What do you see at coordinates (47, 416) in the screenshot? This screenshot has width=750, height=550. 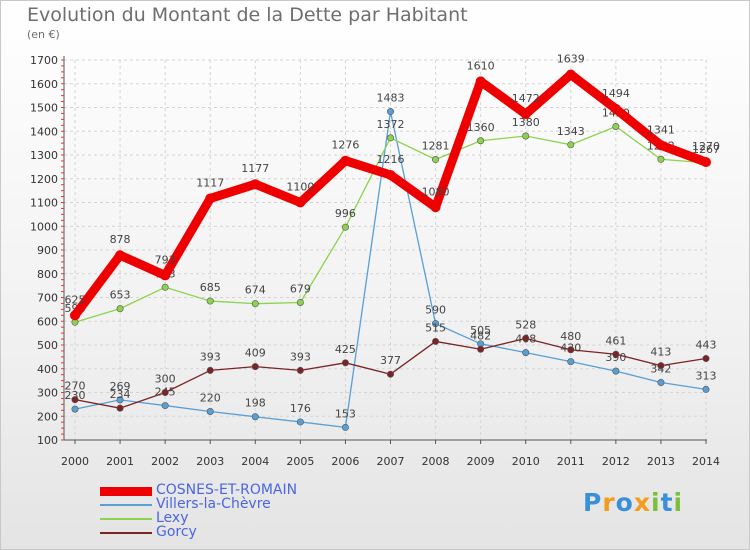 I see `y-tick-label: 200` at bounding box center [47, 416].